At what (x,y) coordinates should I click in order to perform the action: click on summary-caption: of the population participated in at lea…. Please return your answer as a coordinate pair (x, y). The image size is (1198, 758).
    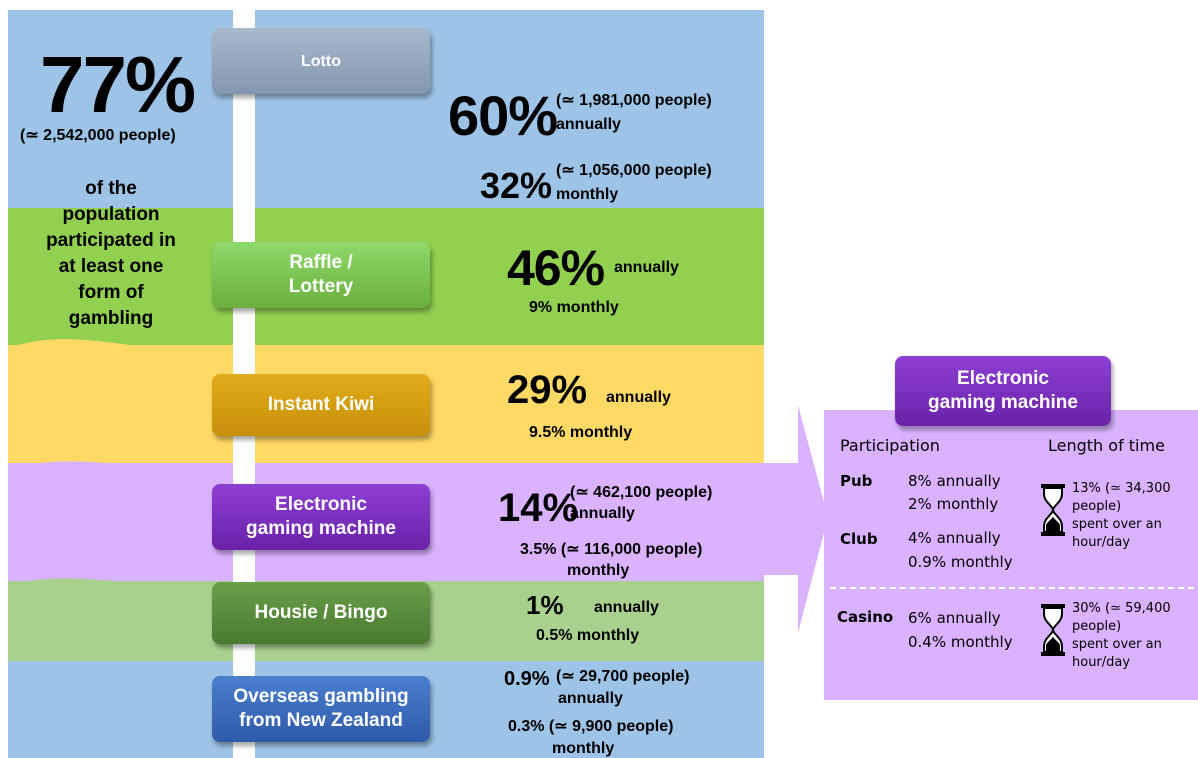
    Looking at the image, I should click on (111, 253).